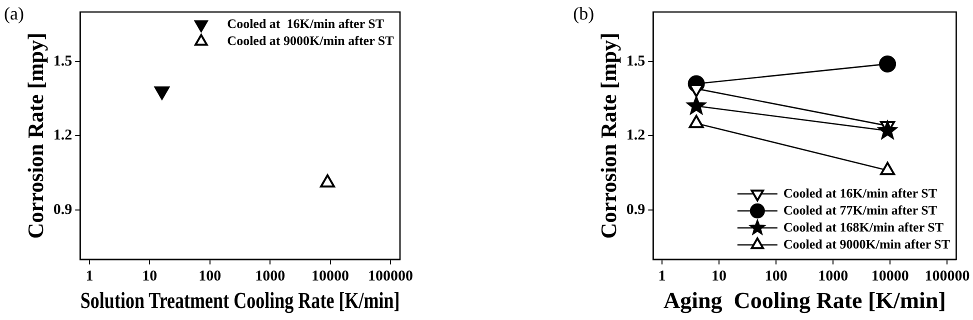 The image size is (973, 320). I want to click on x-axis-title: Aging Cooling Rate [K/min], so click(804, 301).